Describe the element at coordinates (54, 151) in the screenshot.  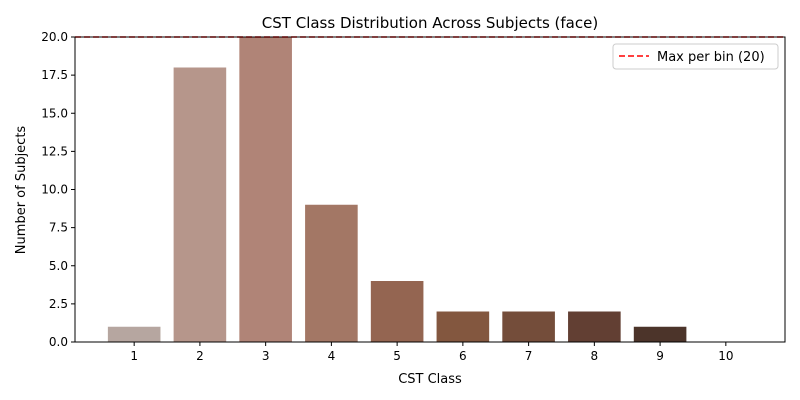
I see `y-tick-label: 12.5` at that location.